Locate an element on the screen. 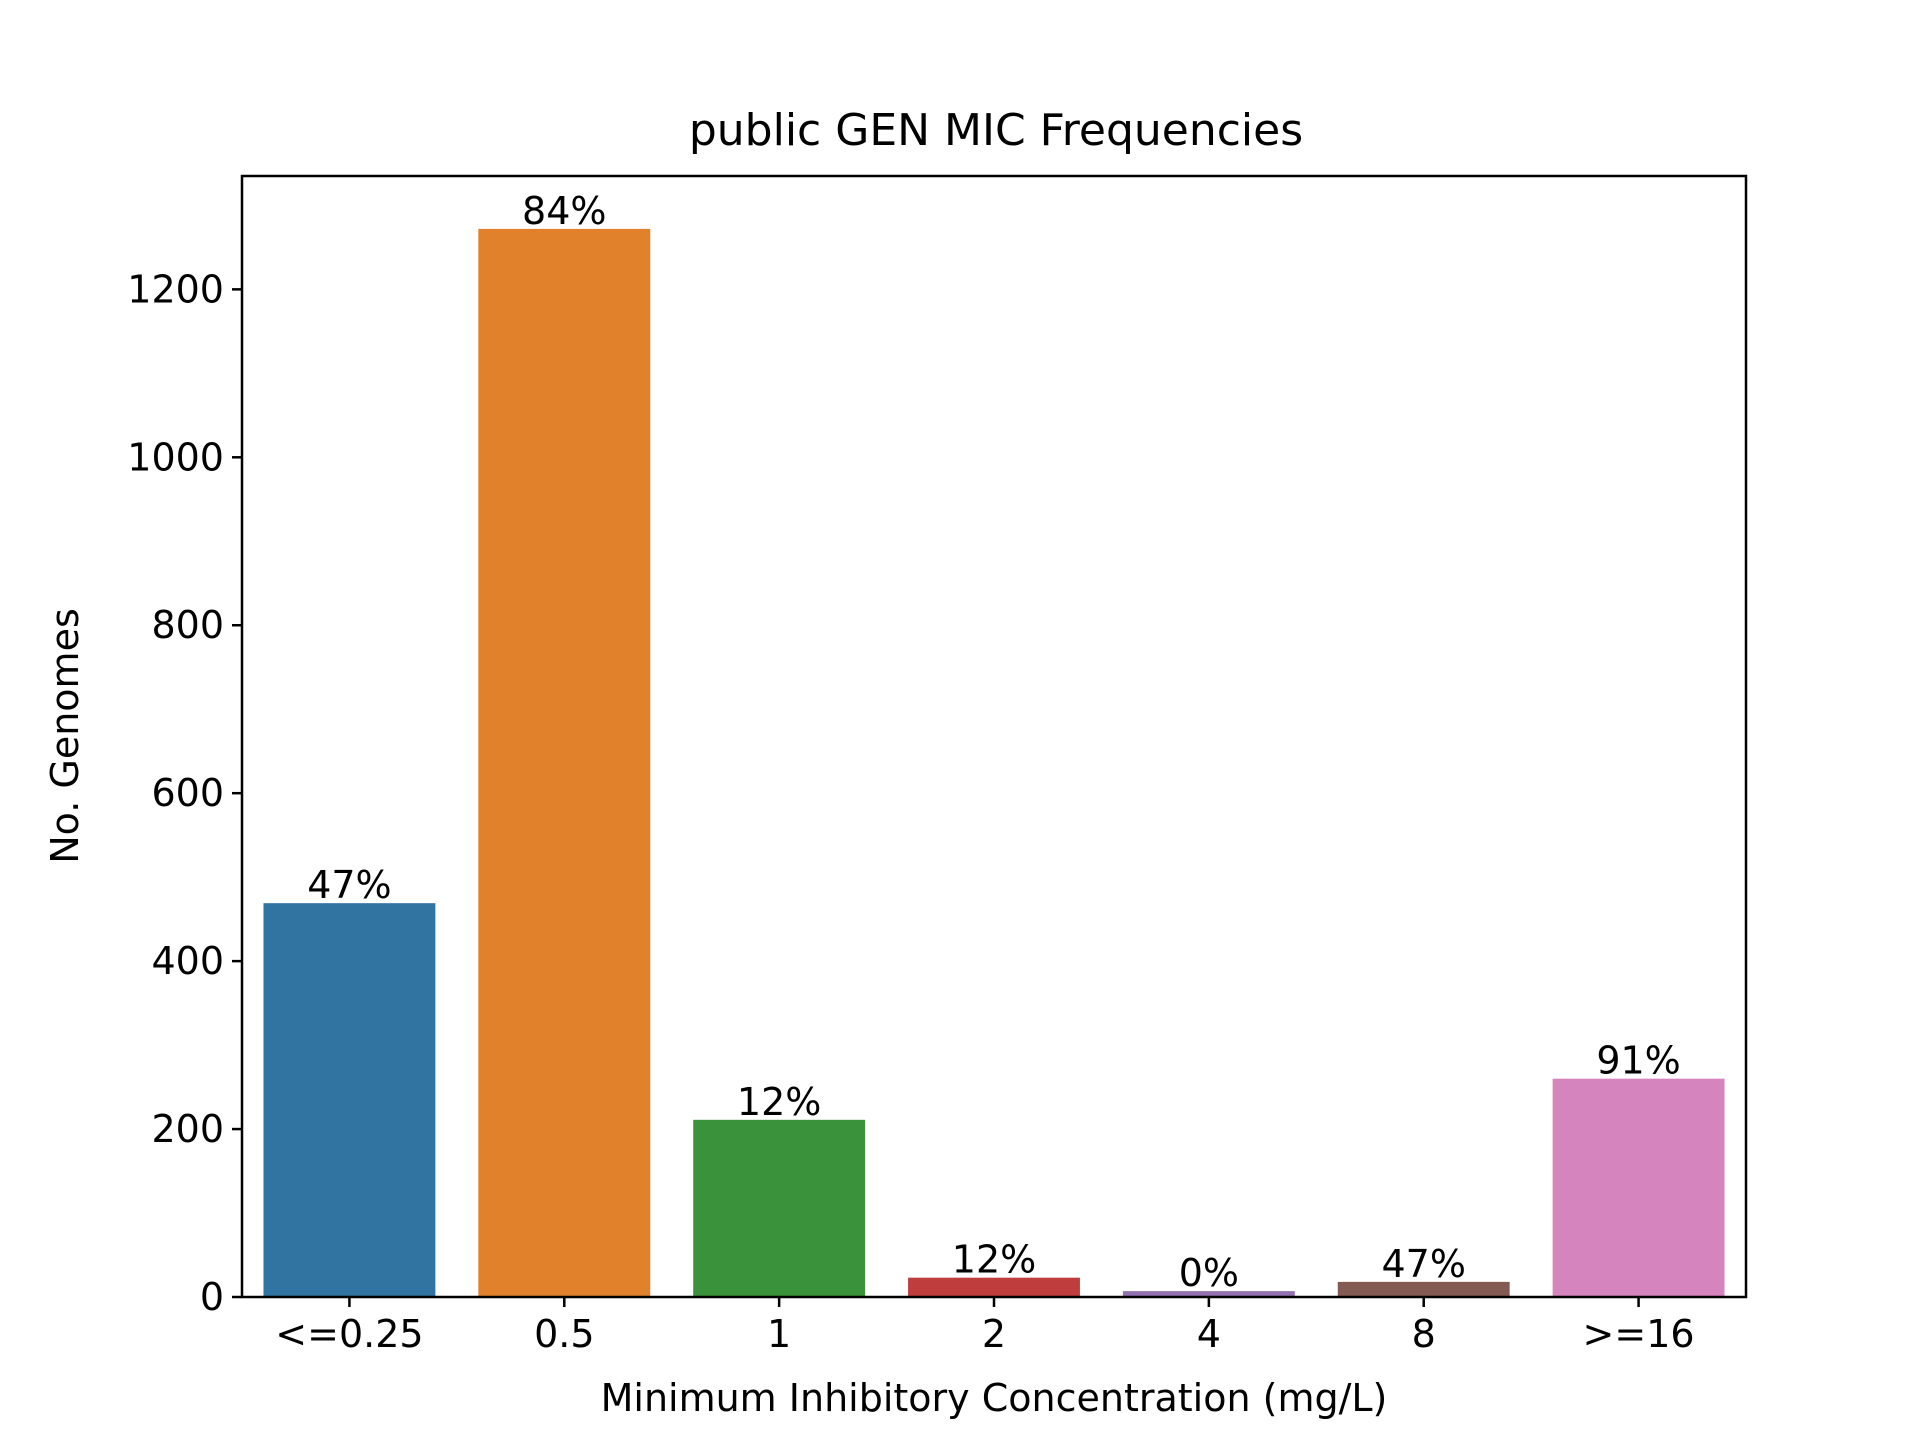  x-tick-label-5: 8 is located at coordinates (1424, 1334).